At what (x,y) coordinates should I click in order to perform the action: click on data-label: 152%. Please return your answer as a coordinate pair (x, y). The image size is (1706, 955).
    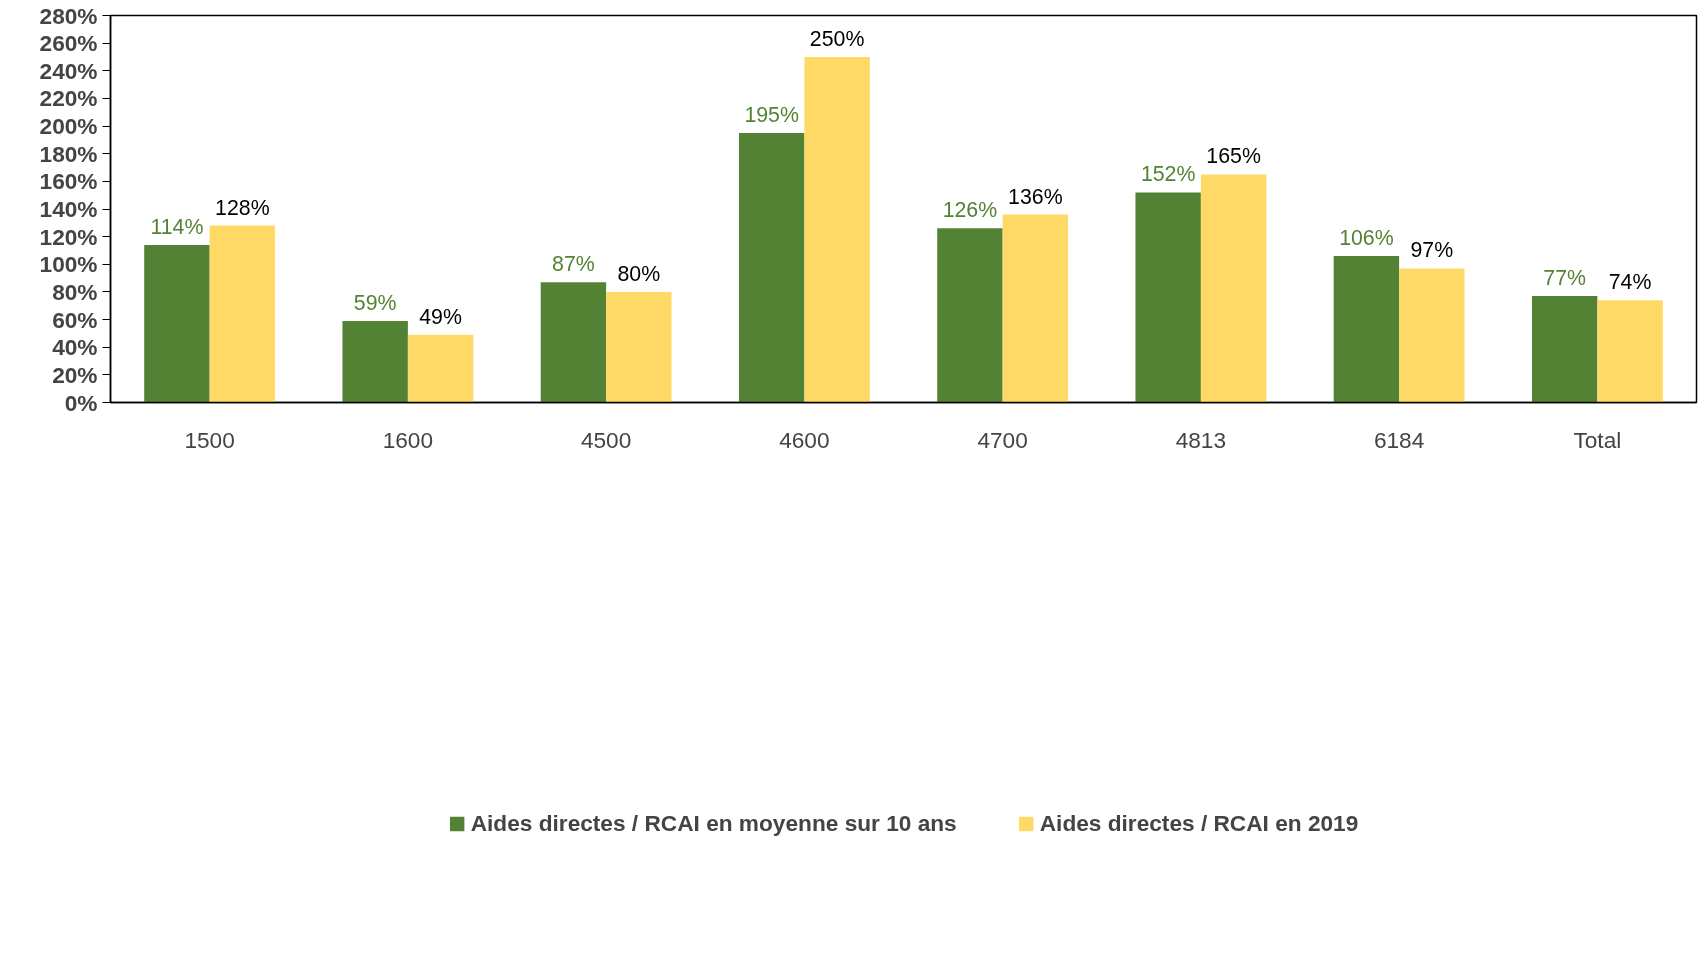
    Looking at the image, I should click on (1168, 174).